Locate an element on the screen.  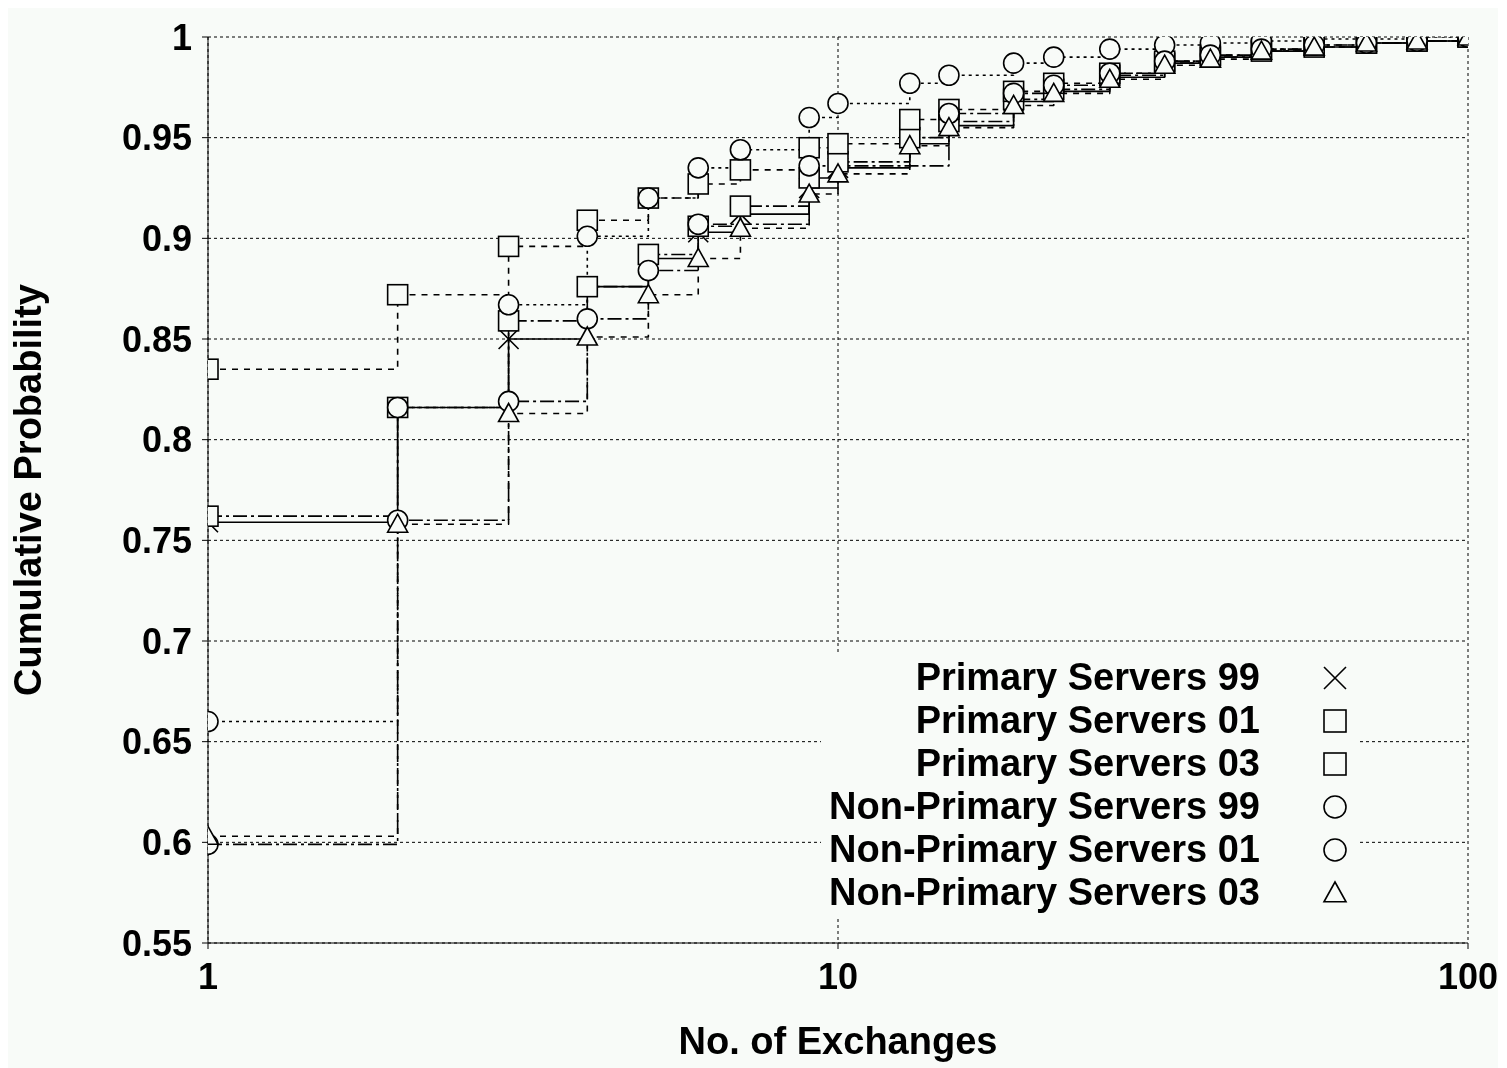
x-tick-label: 1 is located at coordinates (208, 976).